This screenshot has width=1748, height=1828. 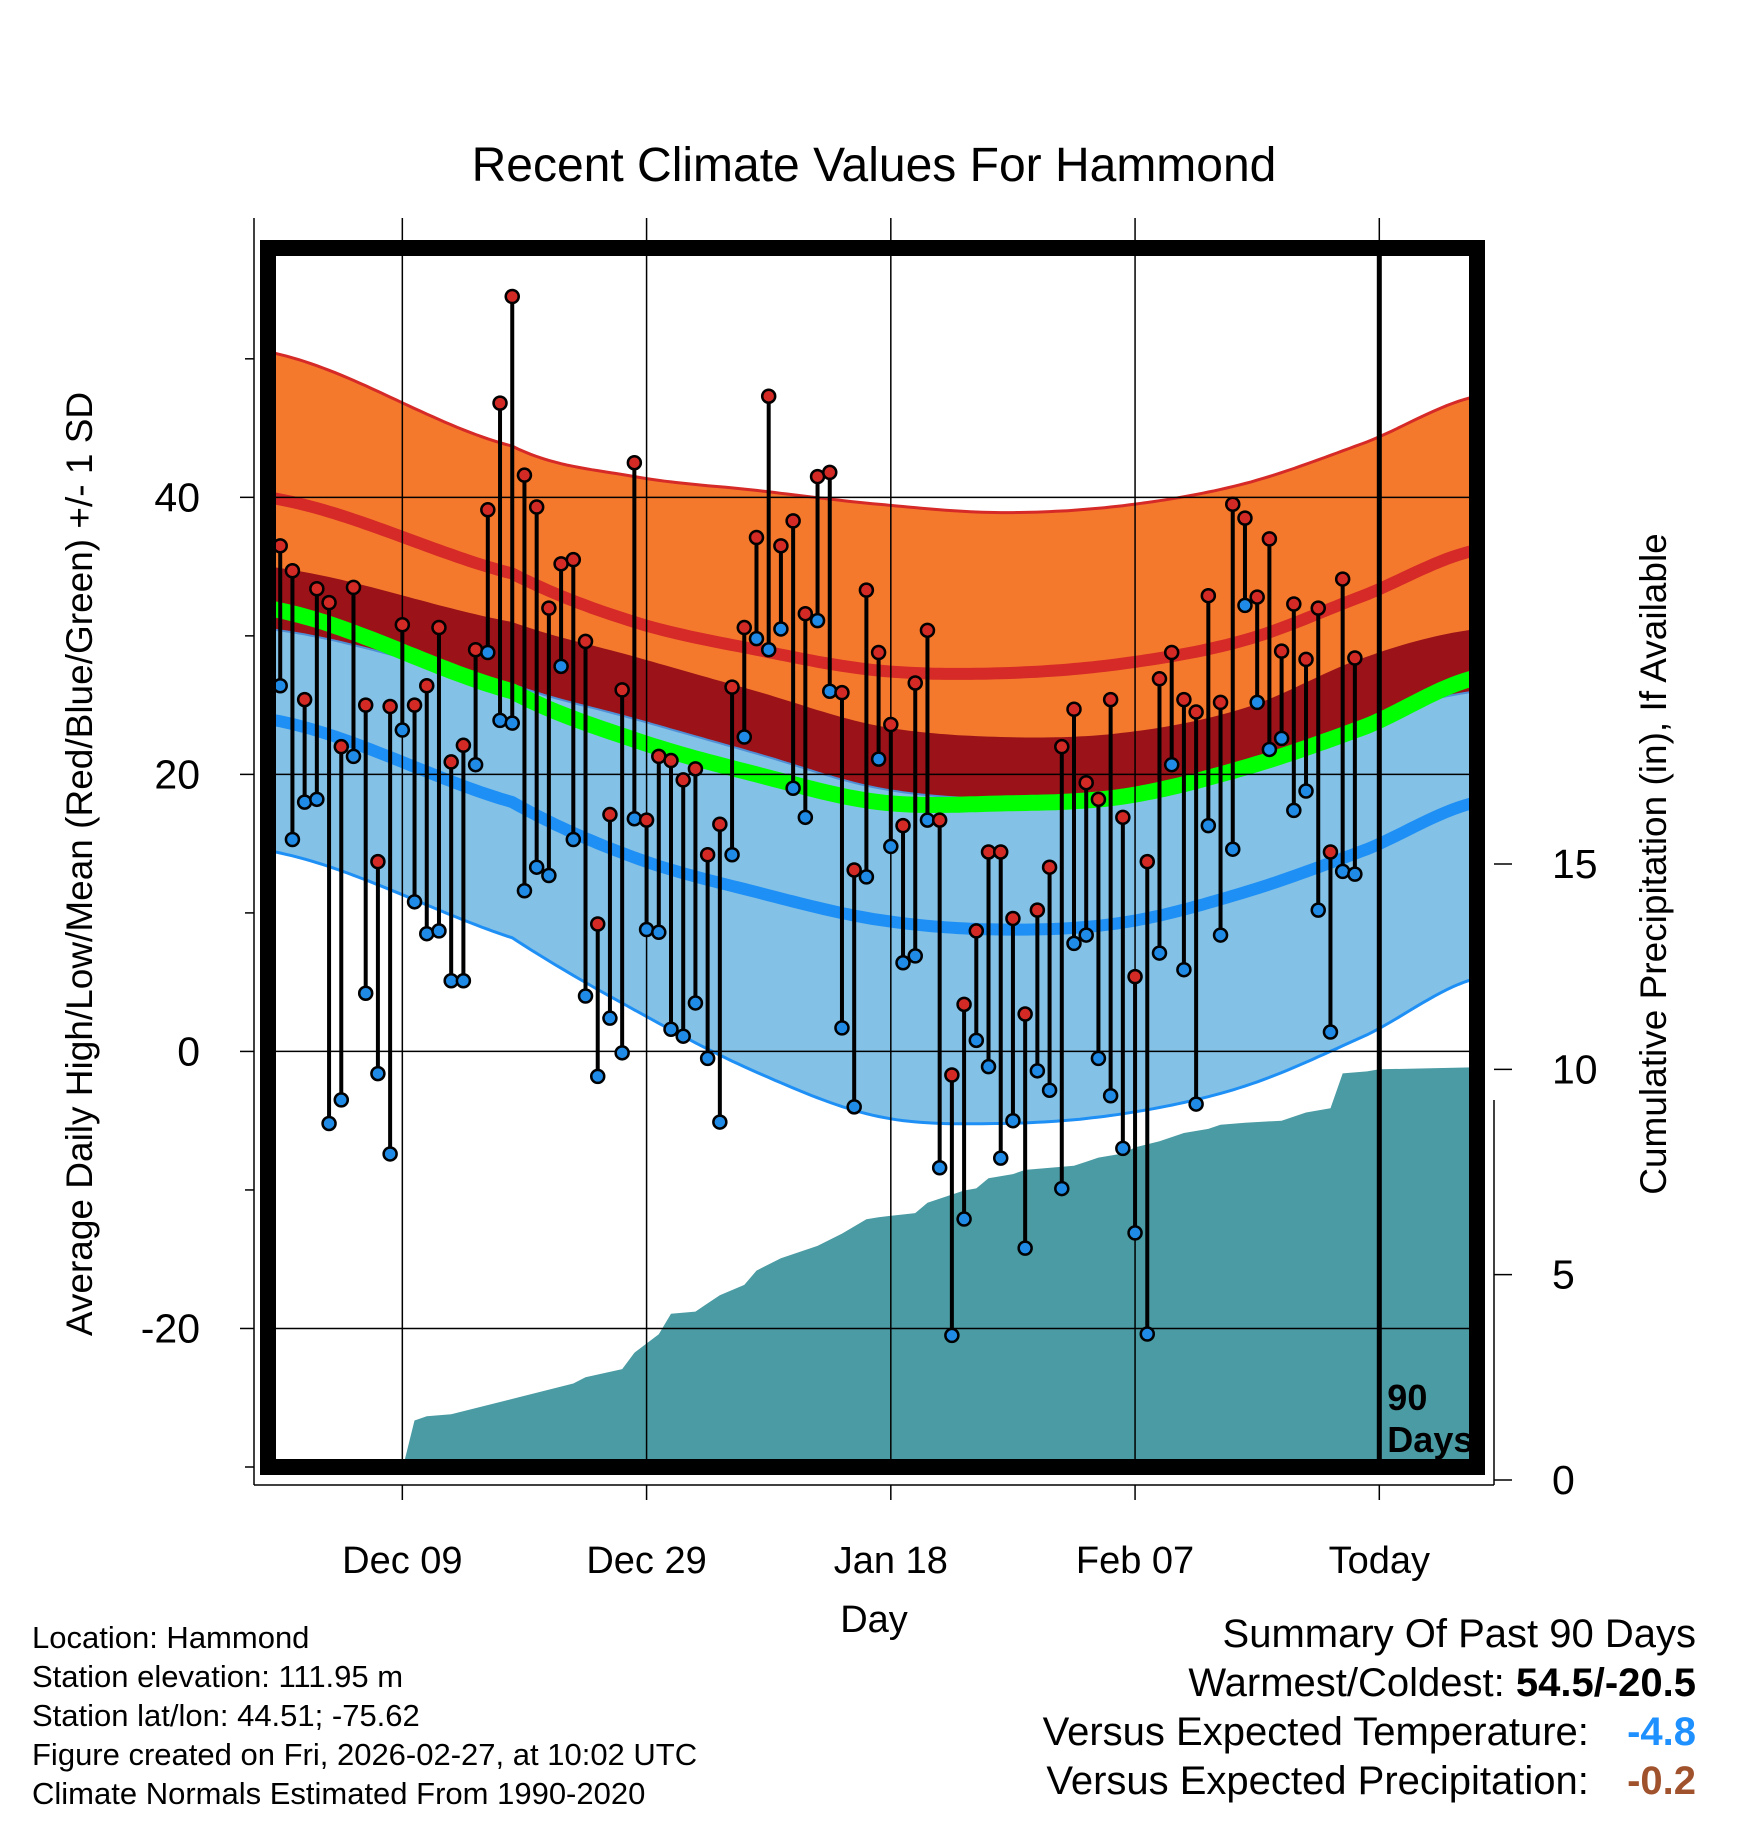 I want to click on y2-tick-label: 15, so click(x=1575, y=864).